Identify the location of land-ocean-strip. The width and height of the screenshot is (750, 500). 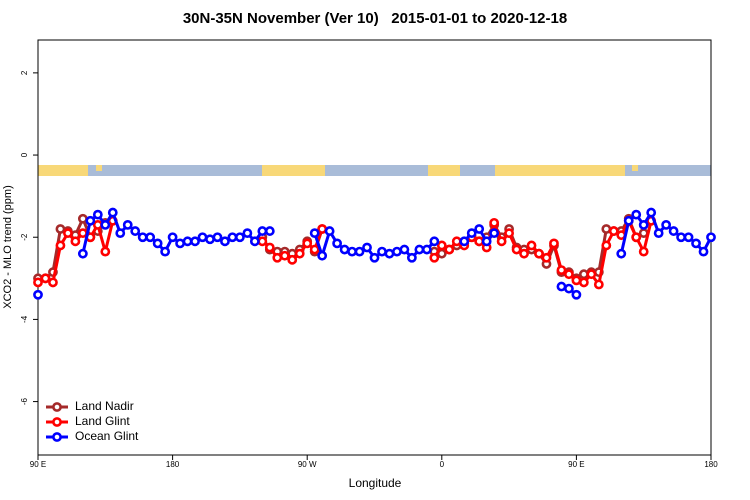
(374, 170).